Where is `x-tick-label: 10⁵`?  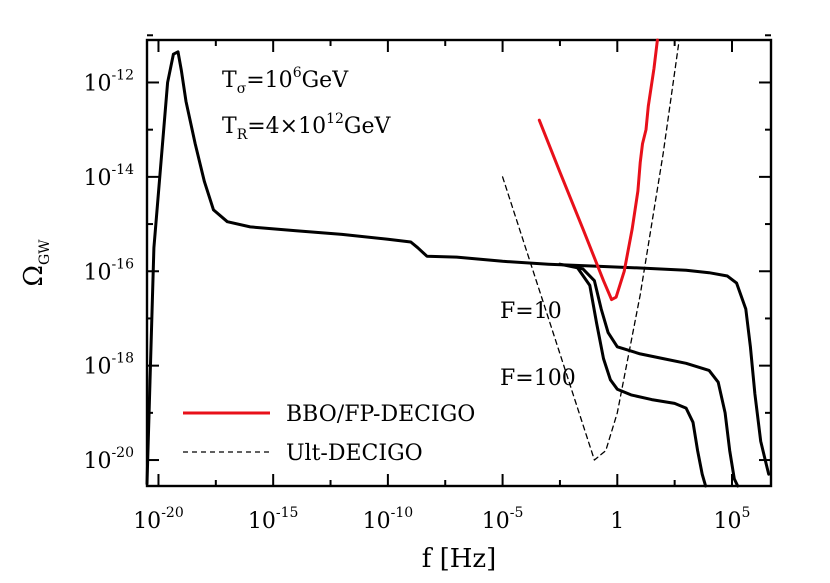 x-tick-label: 10⁵ is located at coordinates (732, 519).